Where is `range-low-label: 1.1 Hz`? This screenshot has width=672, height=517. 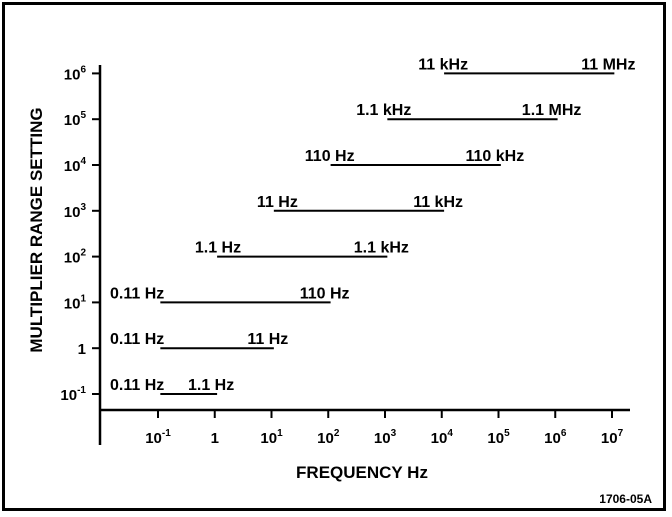 range-low-label: 1.1 Hz is located at coordinates (218, 248).